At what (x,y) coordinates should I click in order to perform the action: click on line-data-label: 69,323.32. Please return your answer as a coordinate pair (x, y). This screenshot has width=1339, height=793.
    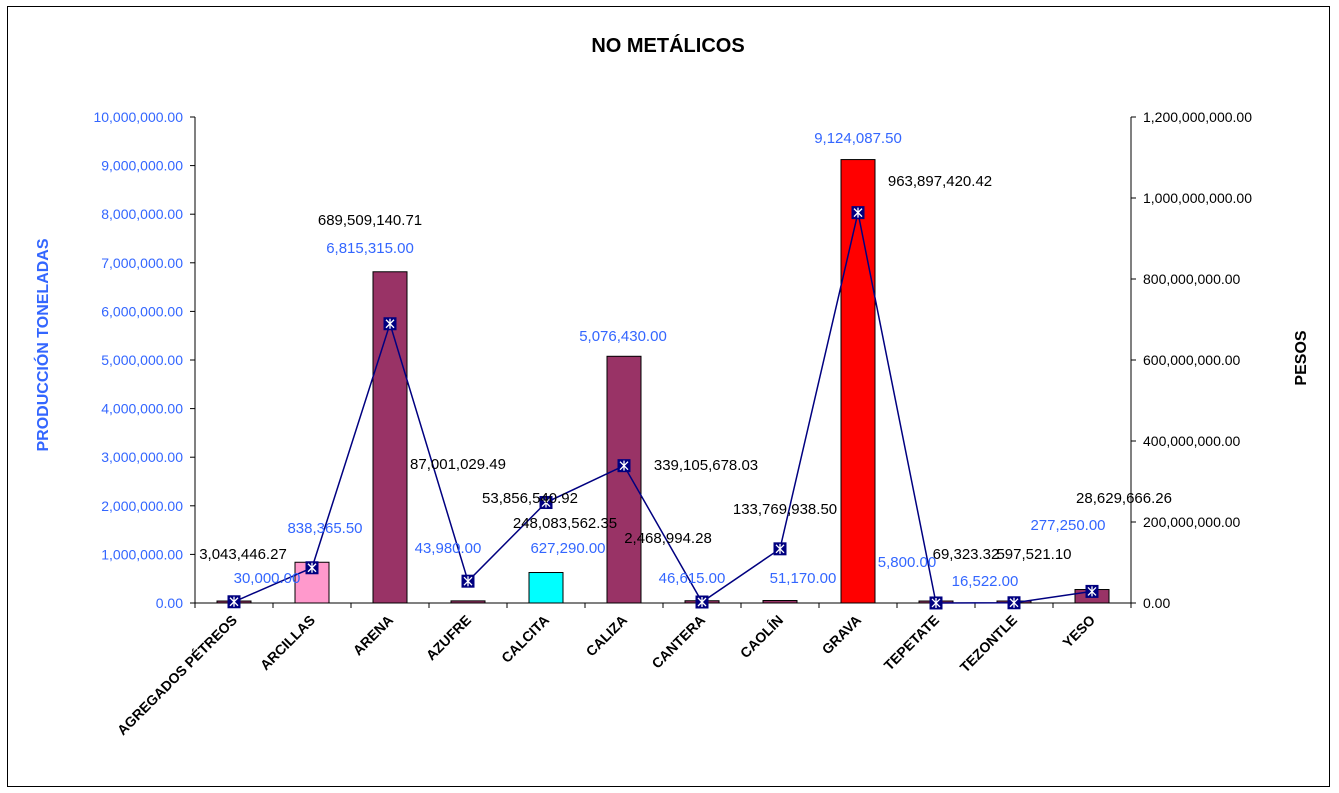
    Looking at the image, I should click on (966, 554).